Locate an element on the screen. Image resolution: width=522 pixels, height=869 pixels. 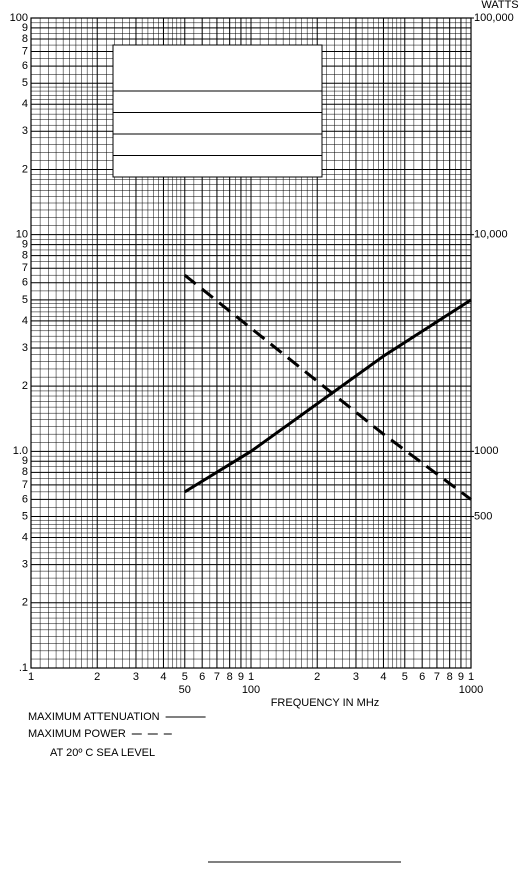
y-tick-label: 1.0 is located at coordinates (20, 451).